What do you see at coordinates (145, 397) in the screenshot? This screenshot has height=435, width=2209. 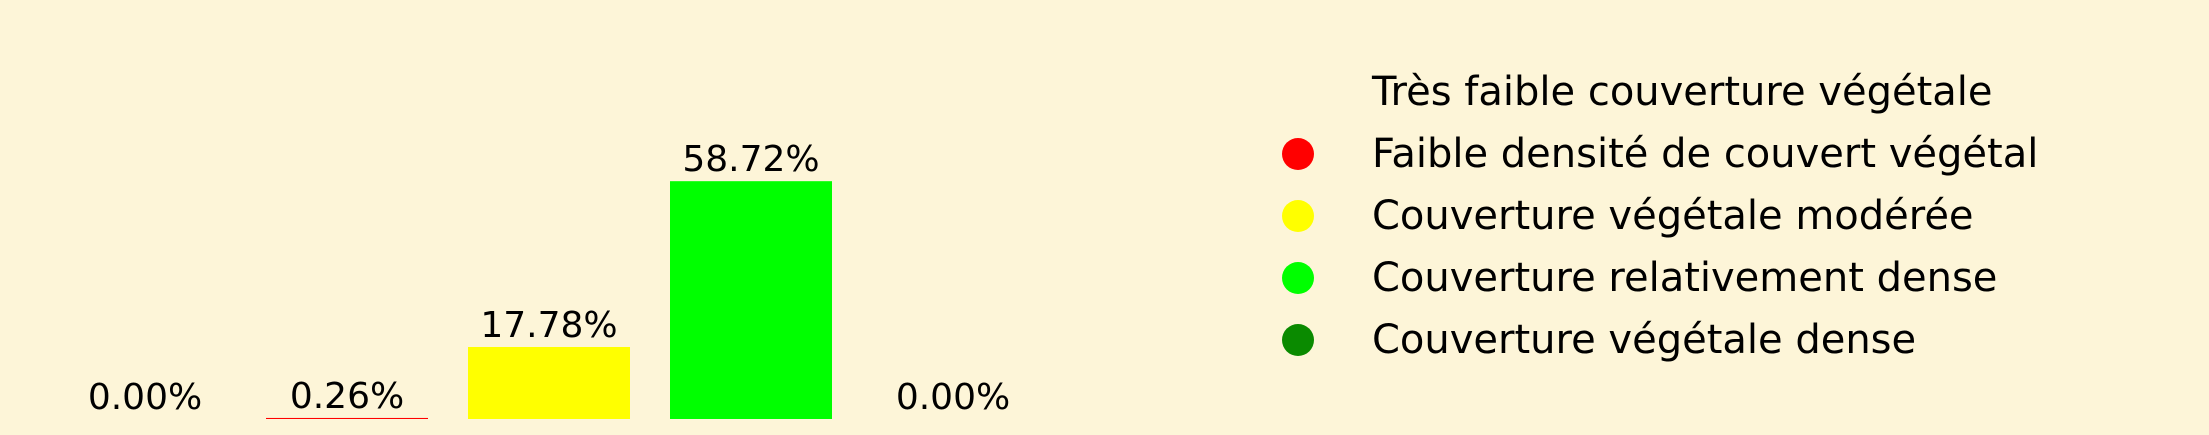 I see `bar-value-label-1: 0.00%` at bounding box center [145, 397].